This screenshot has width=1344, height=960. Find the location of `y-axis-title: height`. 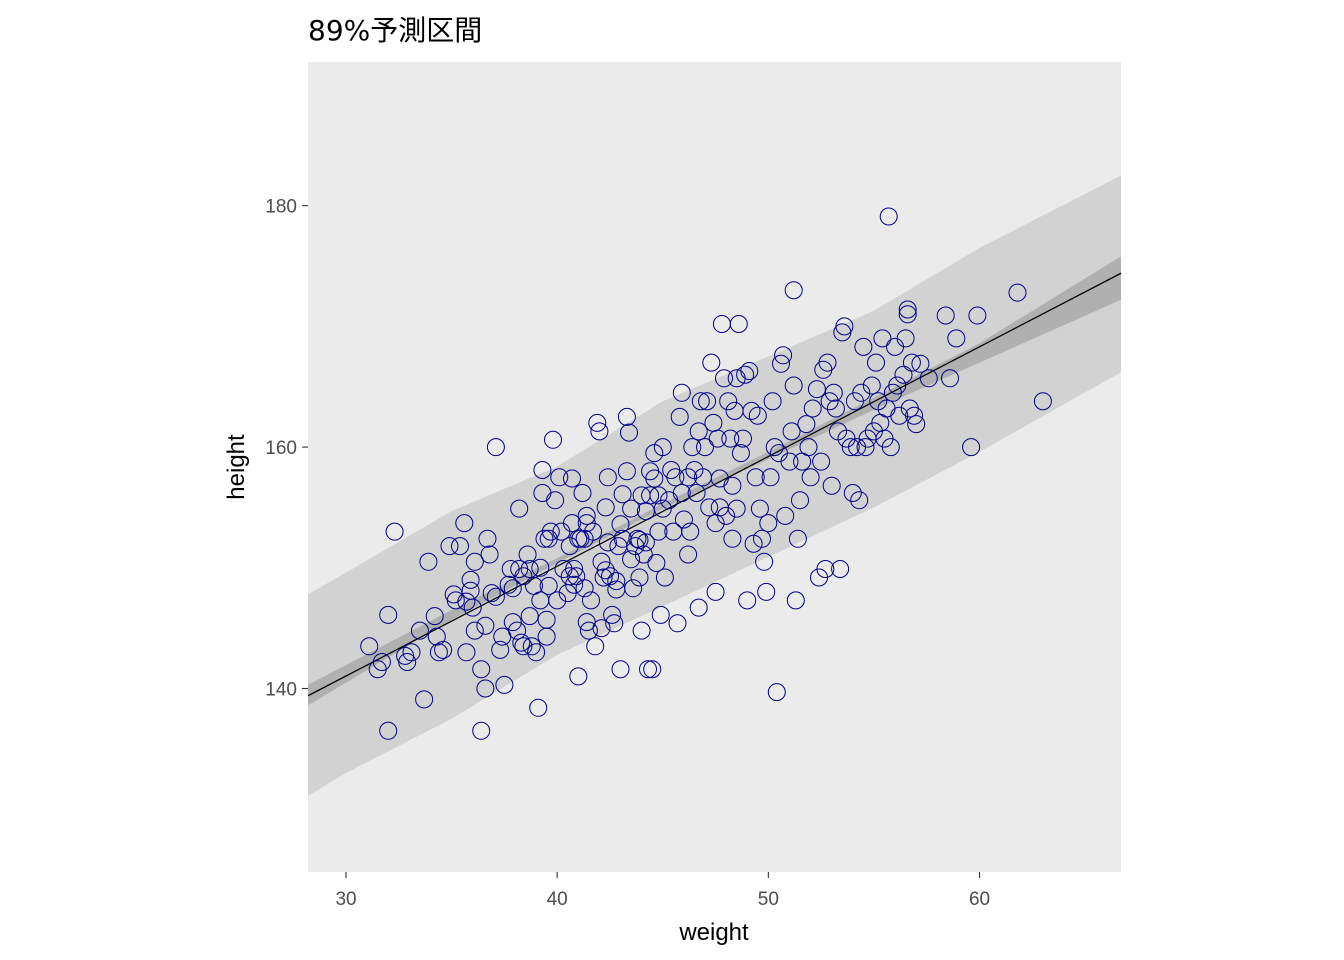

y-axis-title: height is located at coordinates (236, 467).